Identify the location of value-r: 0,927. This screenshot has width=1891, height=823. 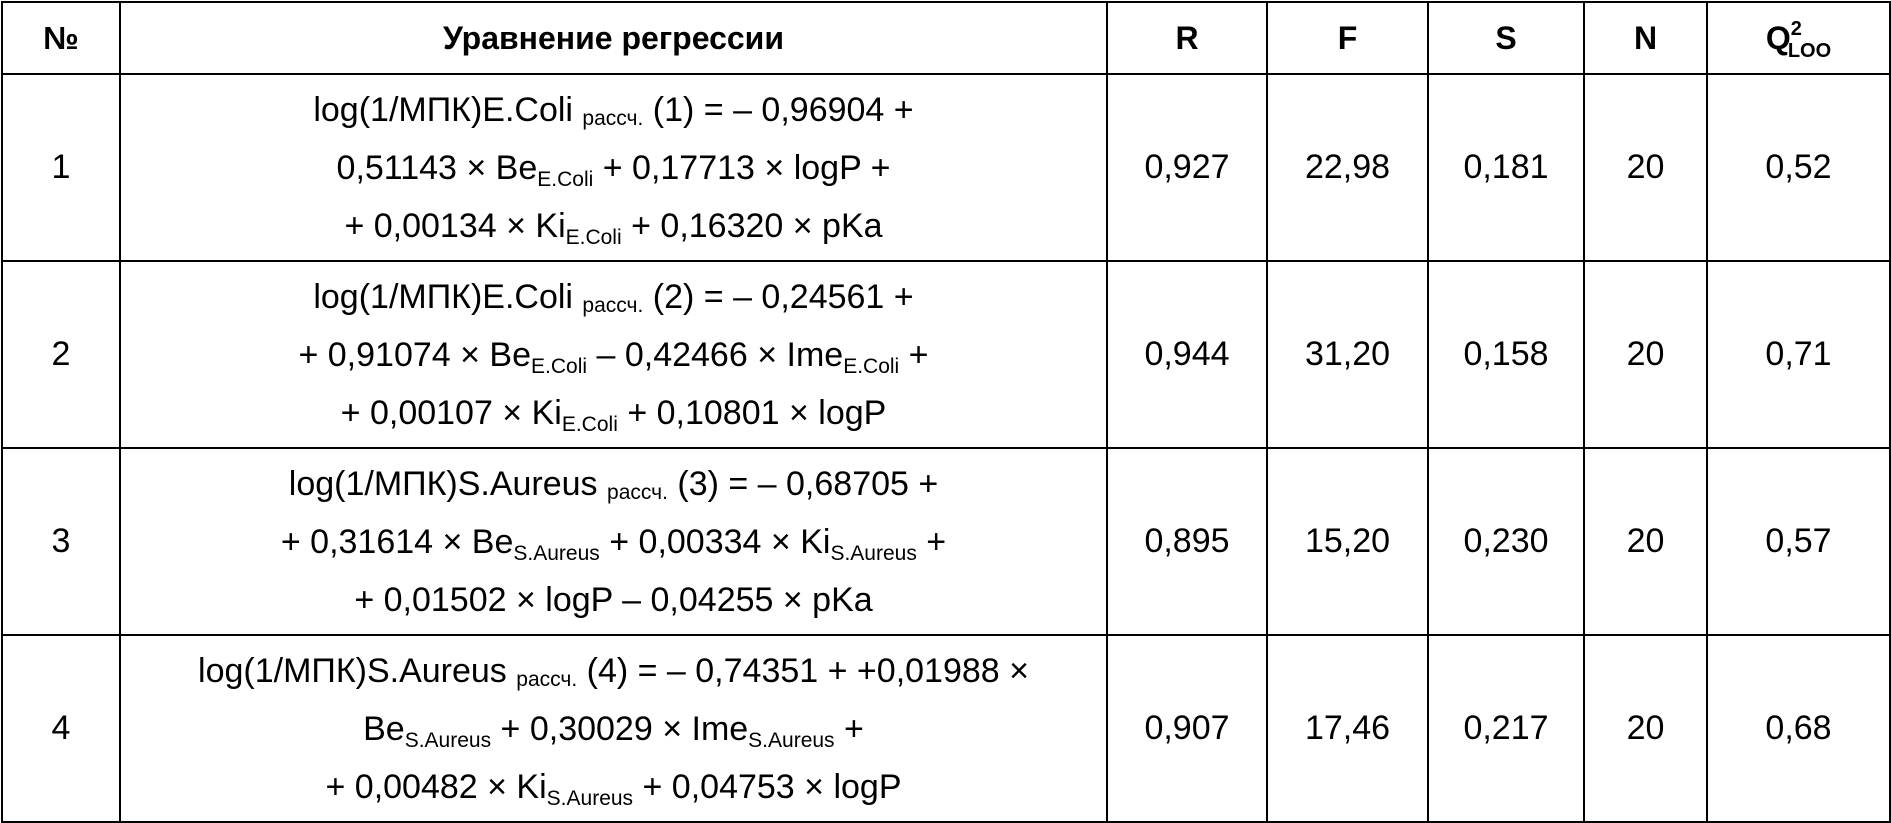
(1187, 167).